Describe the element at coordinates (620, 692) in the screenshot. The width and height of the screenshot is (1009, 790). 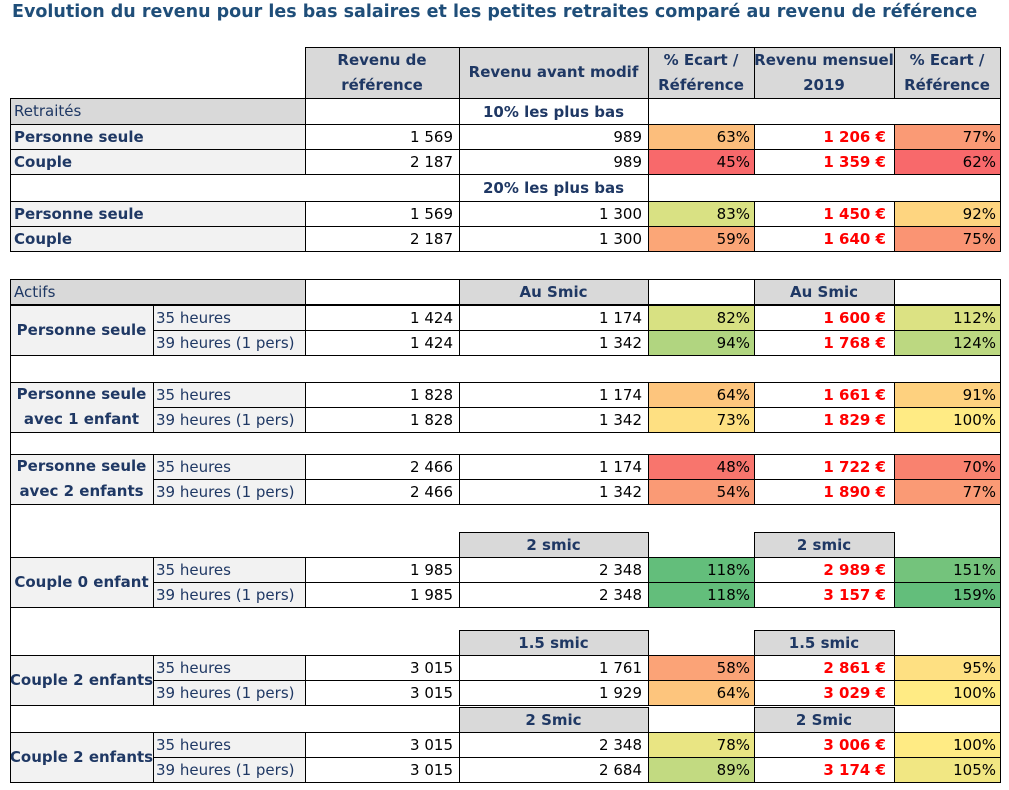
I see `cell-avant: 1 929` at that location.